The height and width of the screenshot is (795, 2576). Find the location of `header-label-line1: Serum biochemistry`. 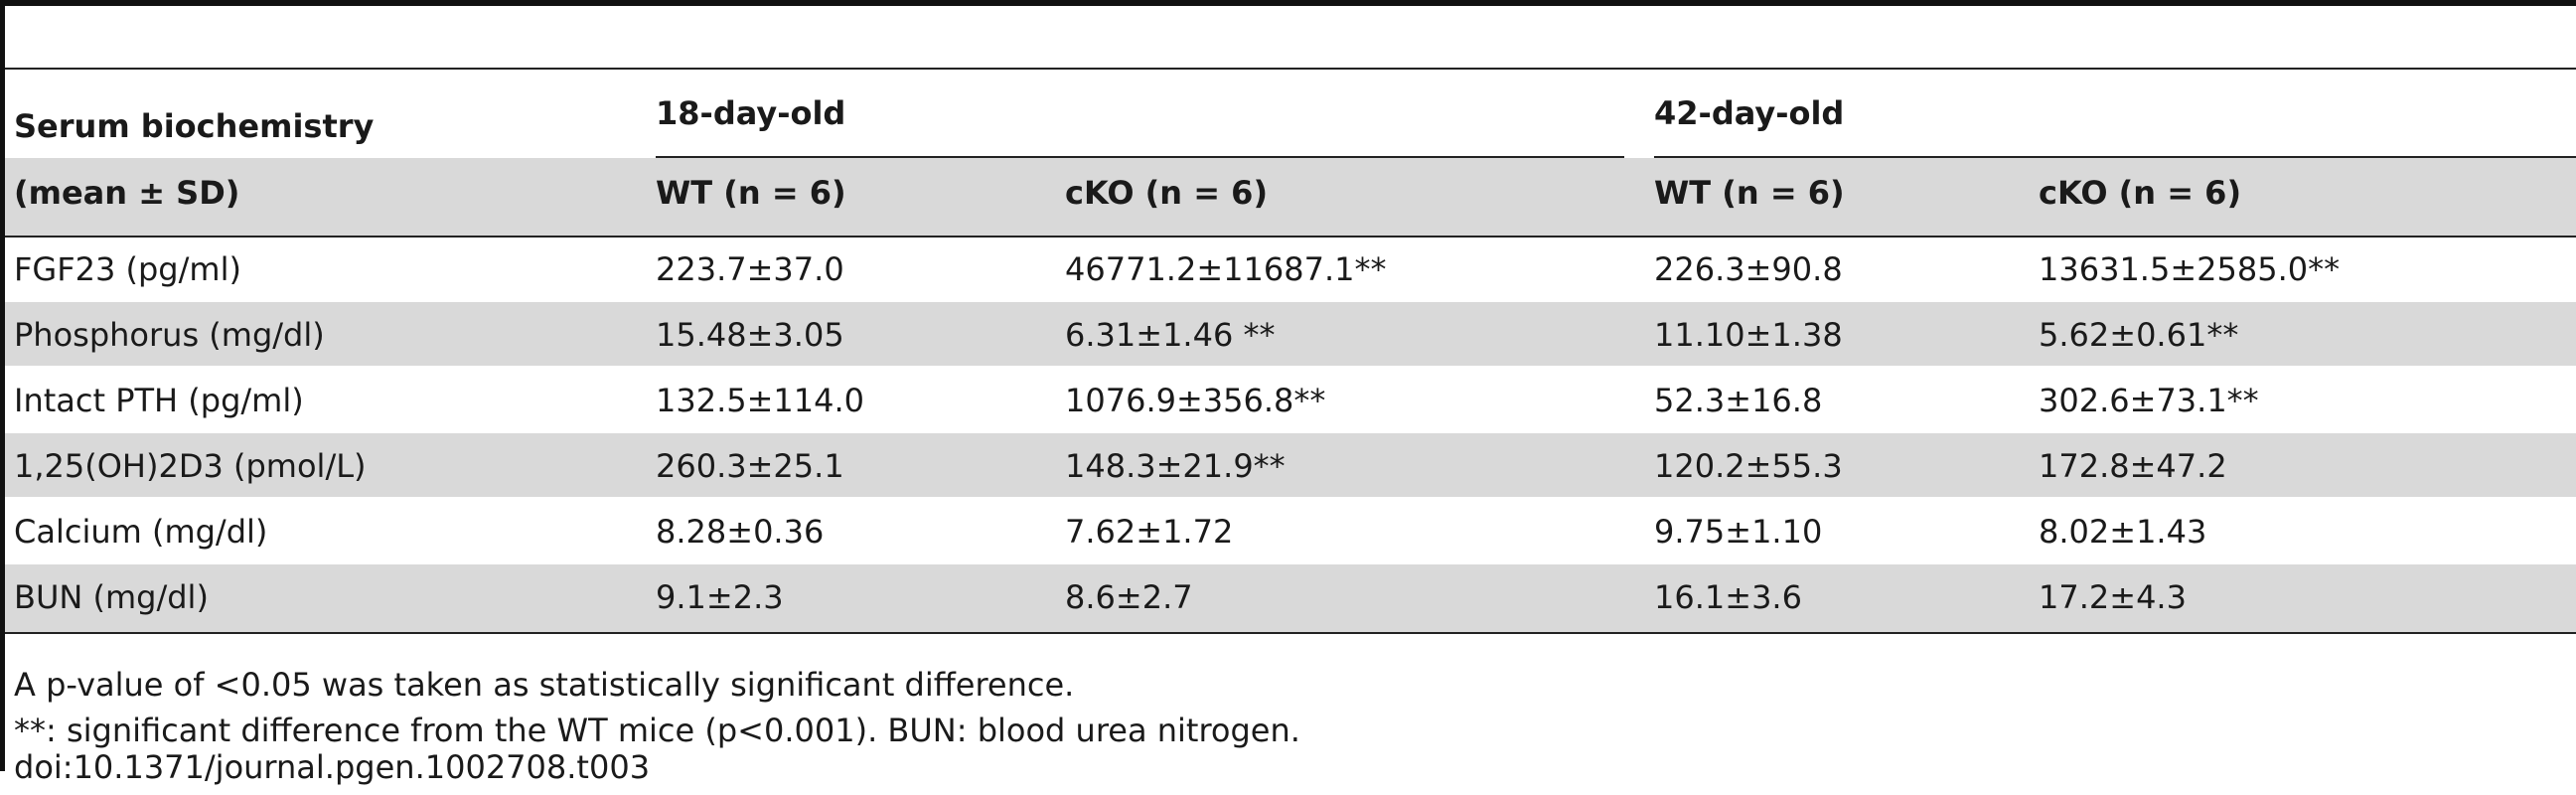

header-label-line1: Serum biochemistry is located at coordinates (195, 126).